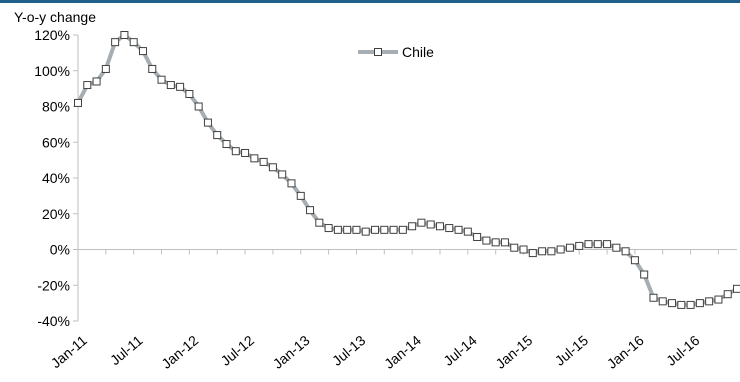 The width and height of the screenshot is (740, 382). Describe the element at coordinates (396, 52) in the screenshot. I see `legend: Chile` at that location.